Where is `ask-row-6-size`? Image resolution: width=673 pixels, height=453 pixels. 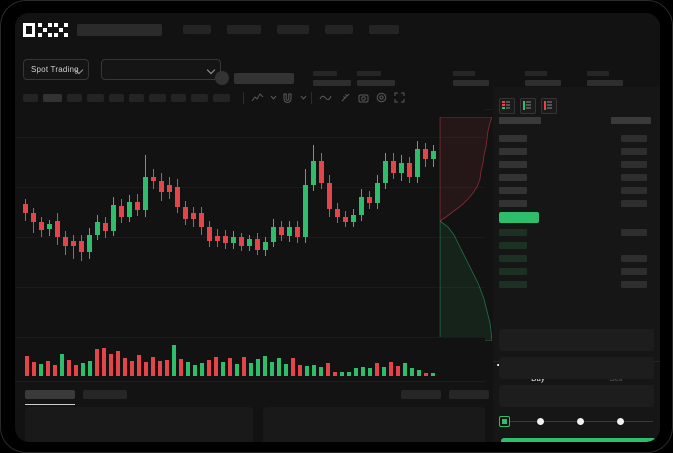
ask-row-6-size is located at coordinates (634, 203).